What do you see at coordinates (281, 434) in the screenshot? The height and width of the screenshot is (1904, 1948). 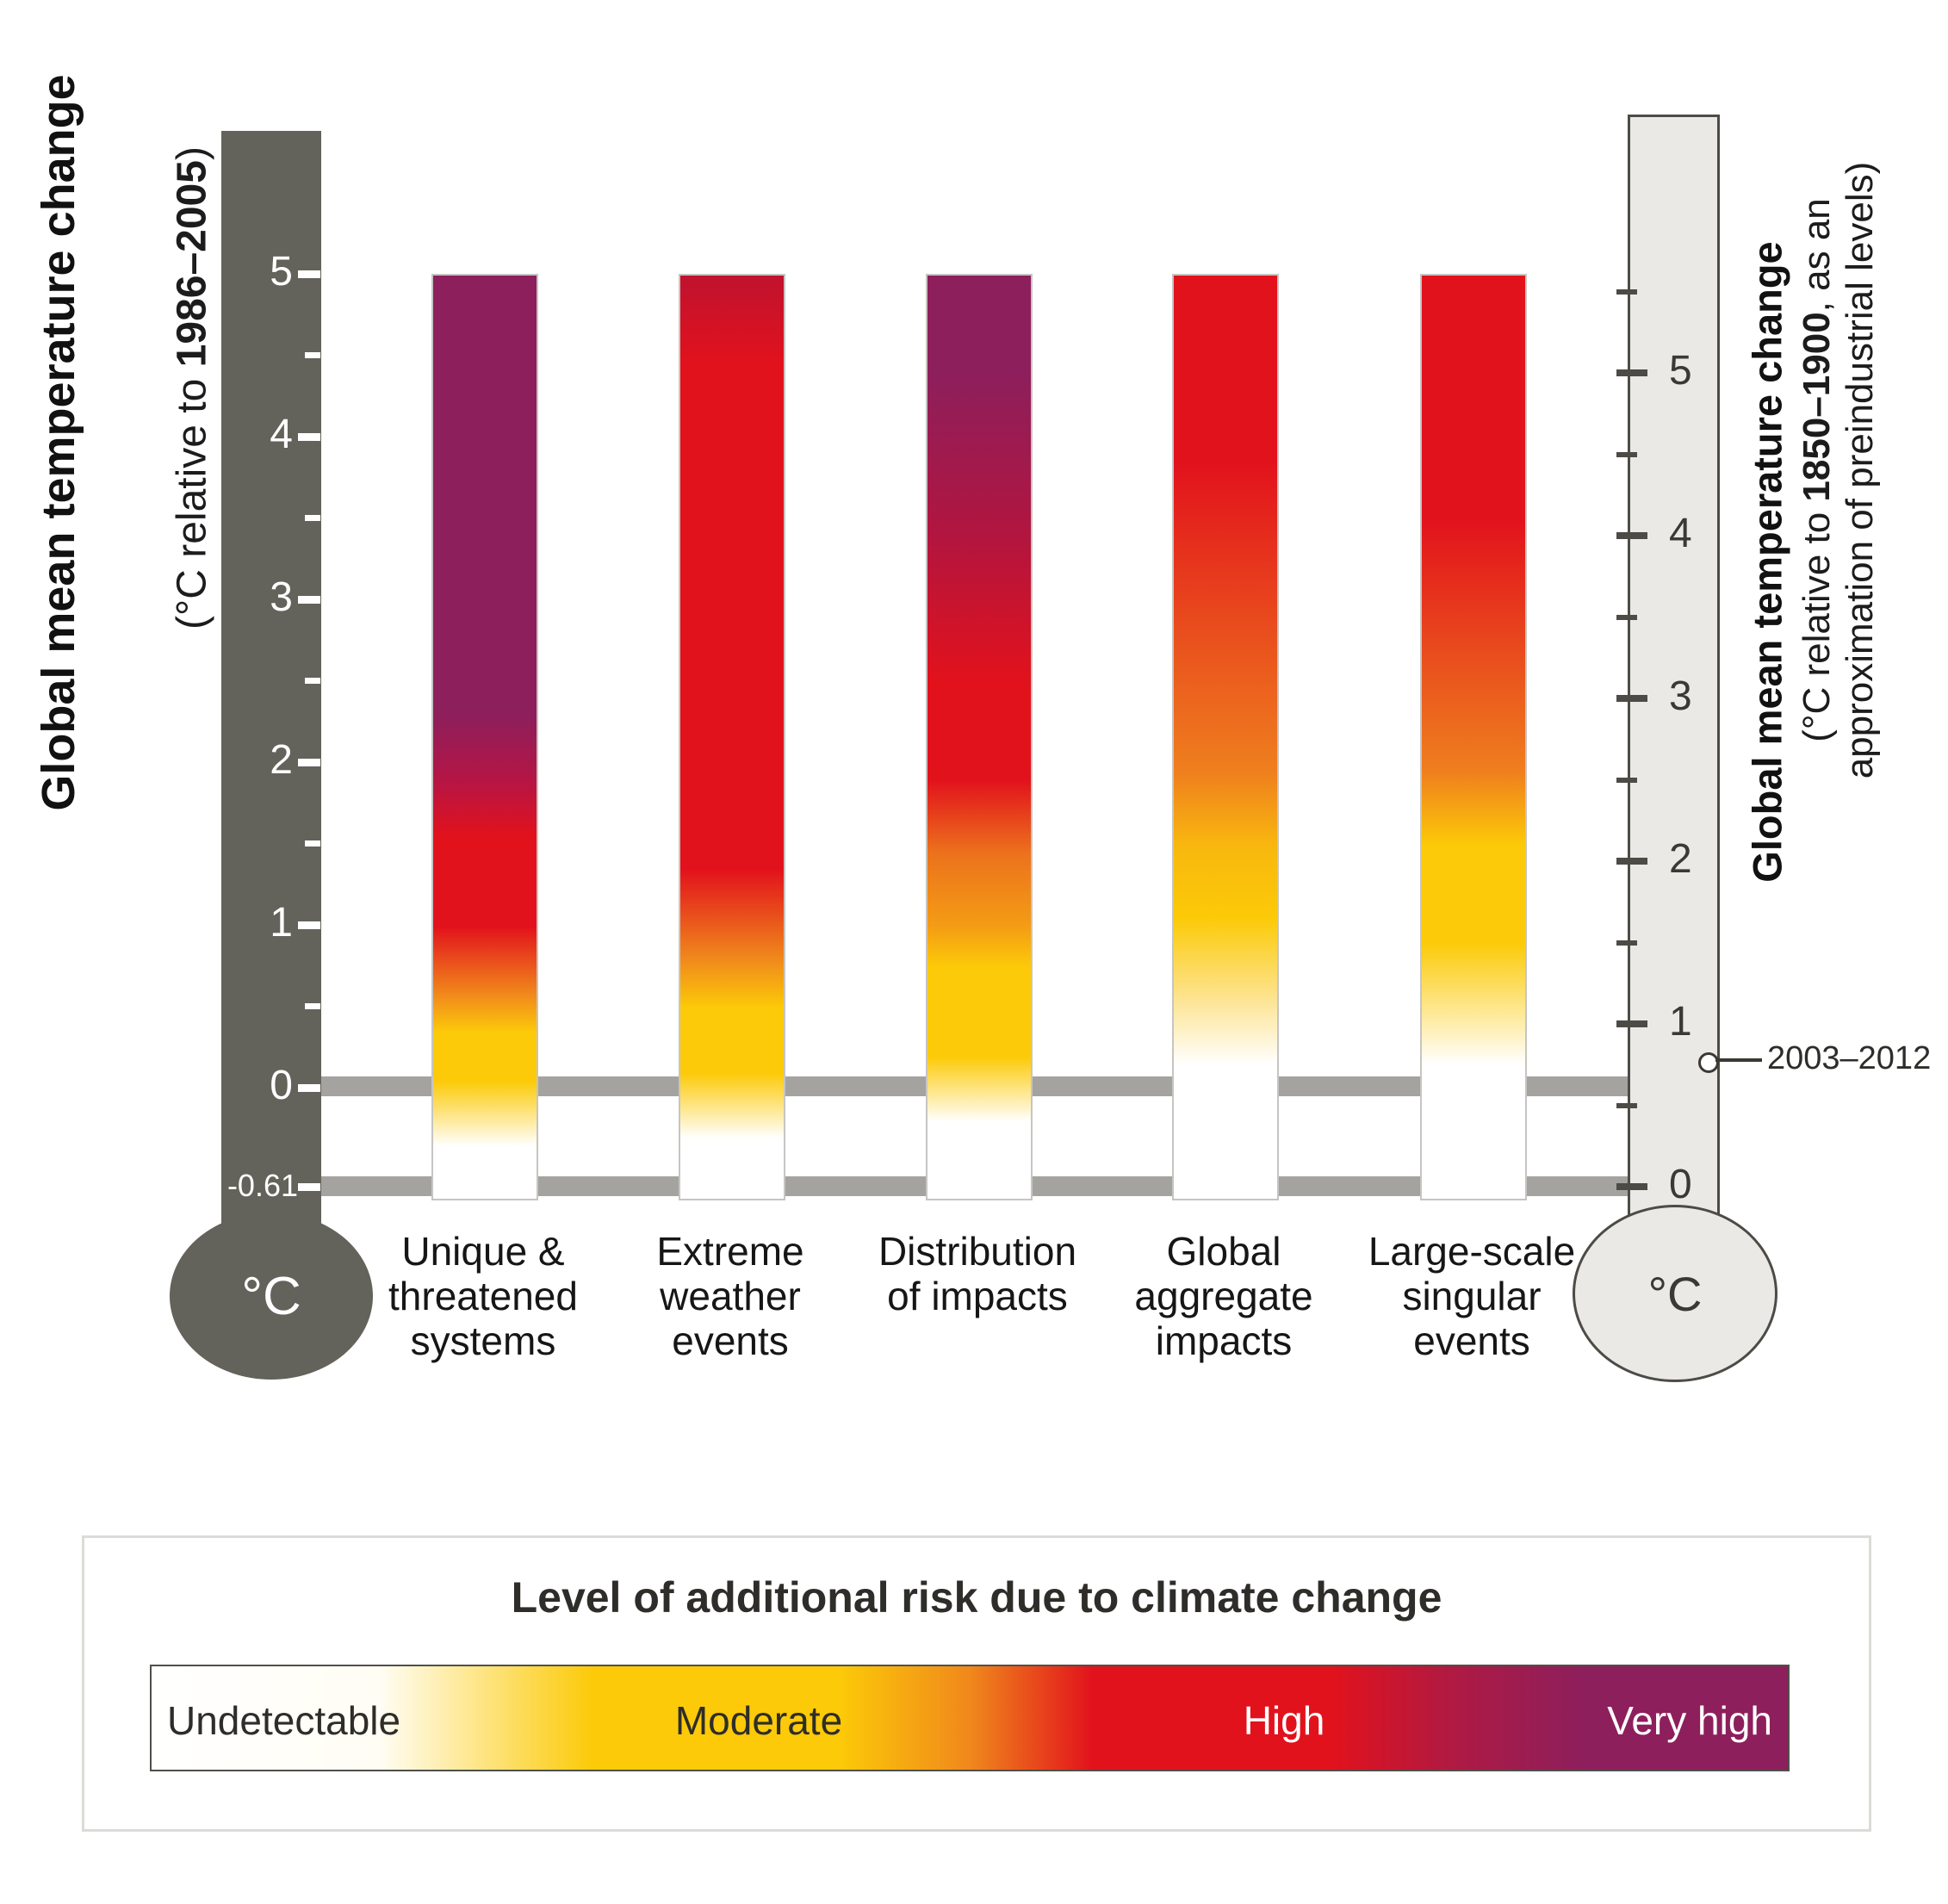 I see `left-axis-tick-label: 4` at bounding box center [281, 434].